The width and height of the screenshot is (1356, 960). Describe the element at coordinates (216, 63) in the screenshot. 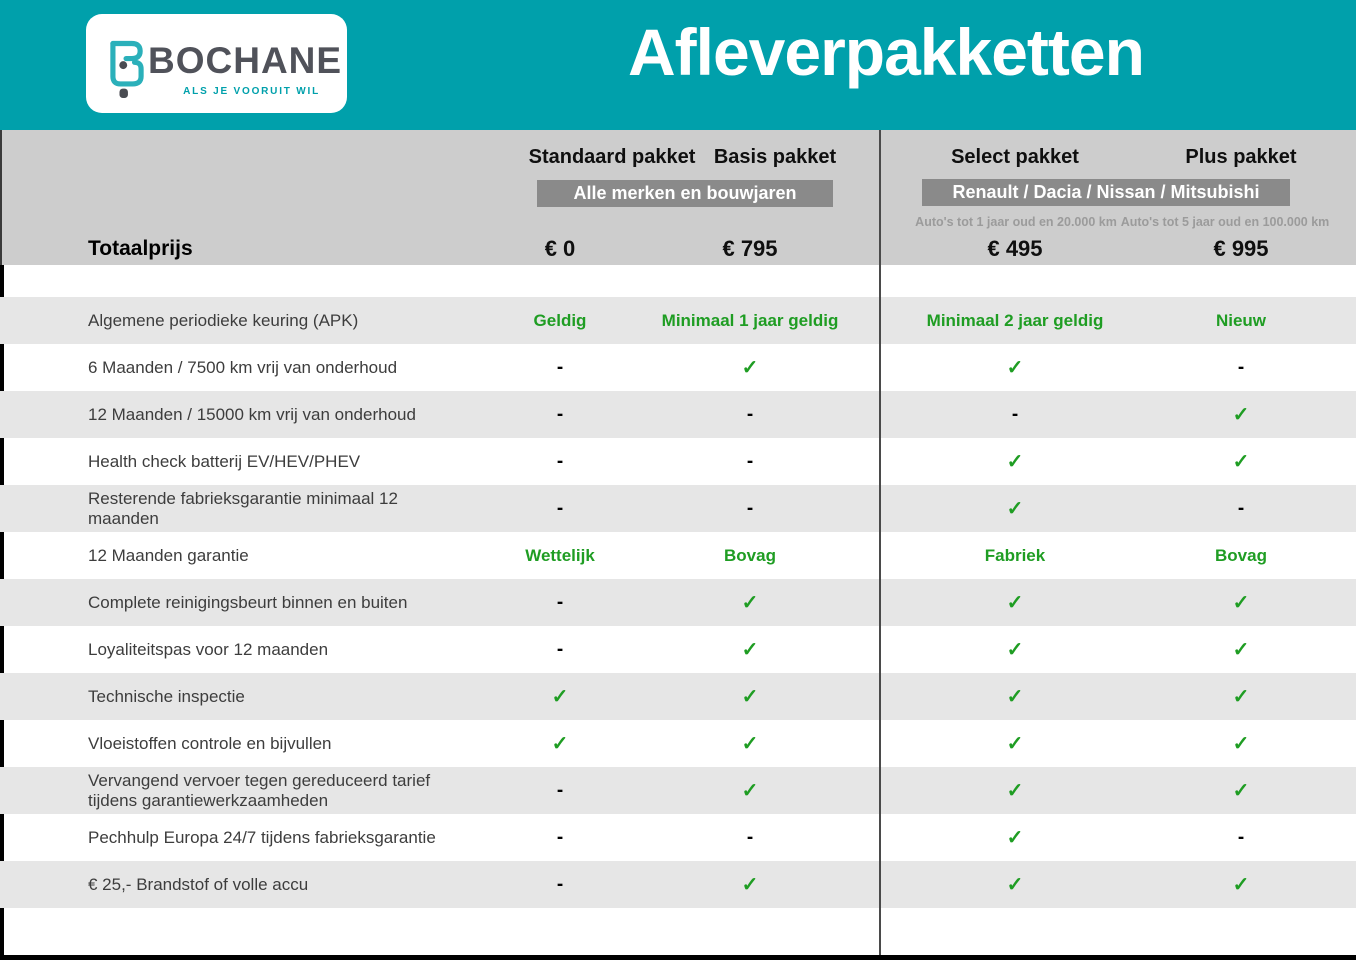

I see `brand-logo: BOCHANE ALS JE VOORUIT WIL` at that location.